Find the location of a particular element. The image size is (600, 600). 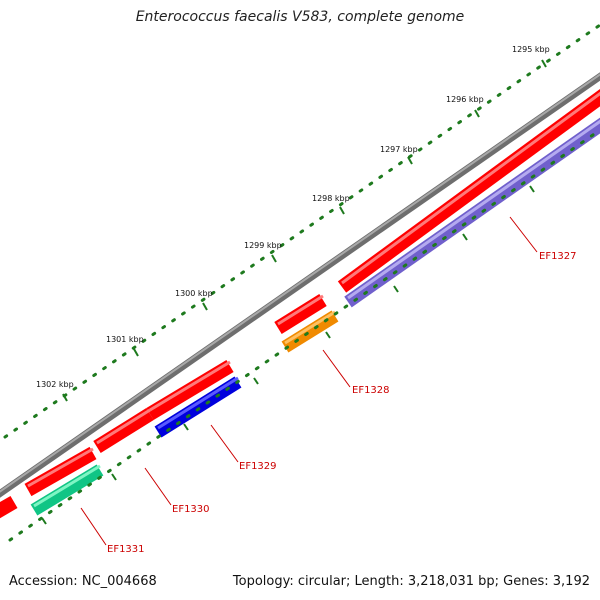

gene-label-ef1328: EF1328 is located at coordinates (371, 390).